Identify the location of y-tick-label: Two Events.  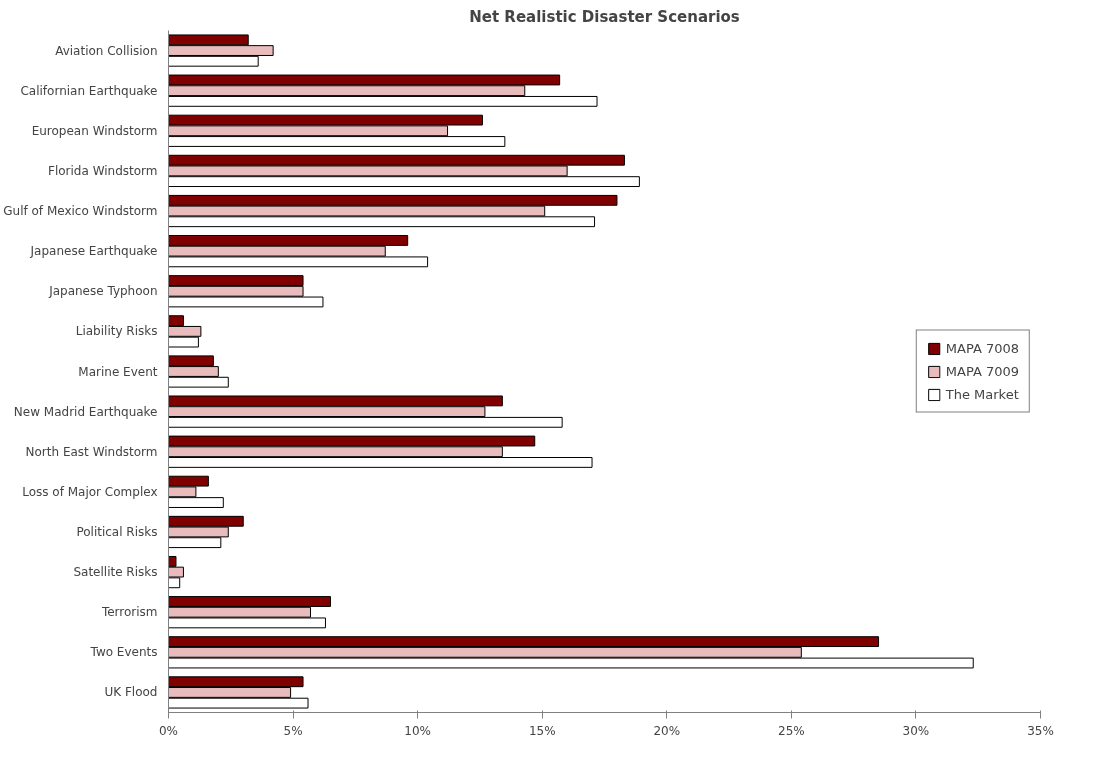
(123, 652).